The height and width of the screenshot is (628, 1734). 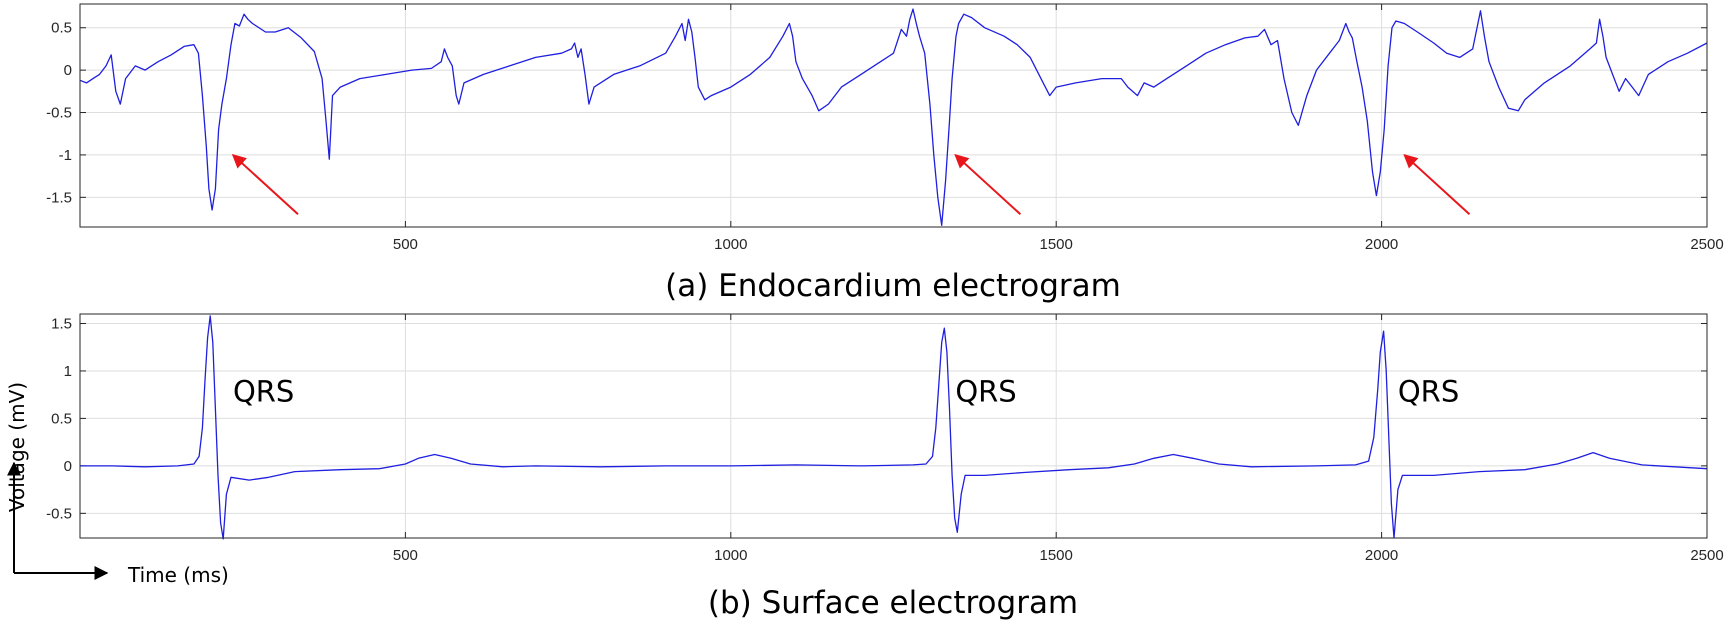 I want to click on annotations: QRS QRS QRS, so click(x=846, y=391).